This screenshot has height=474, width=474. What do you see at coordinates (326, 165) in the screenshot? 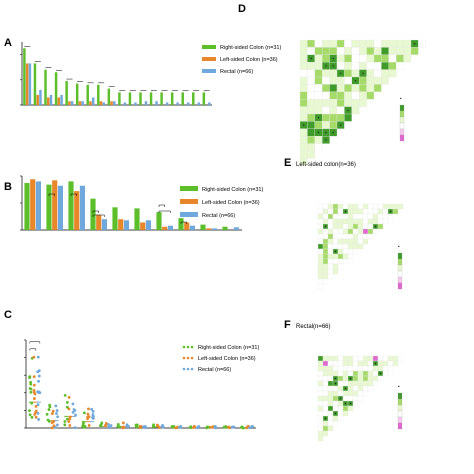
I see `panel-e-title: Left-sided colon(n=36)` at bounding box center [326, 165].